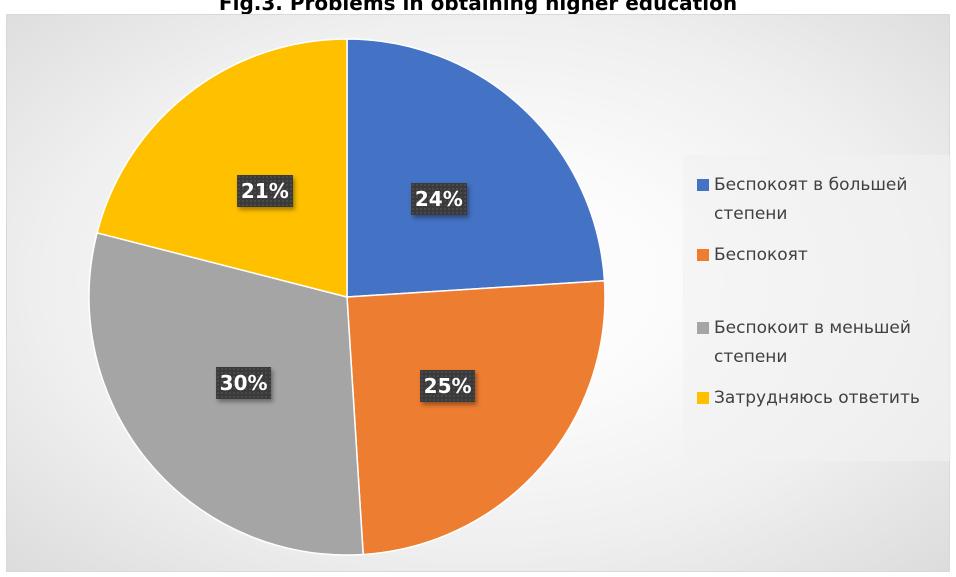  Describe the element at coordinates (812, 342) in the screenshot. I see `legend-label: Беспокоит в меньшей степени` at that location.